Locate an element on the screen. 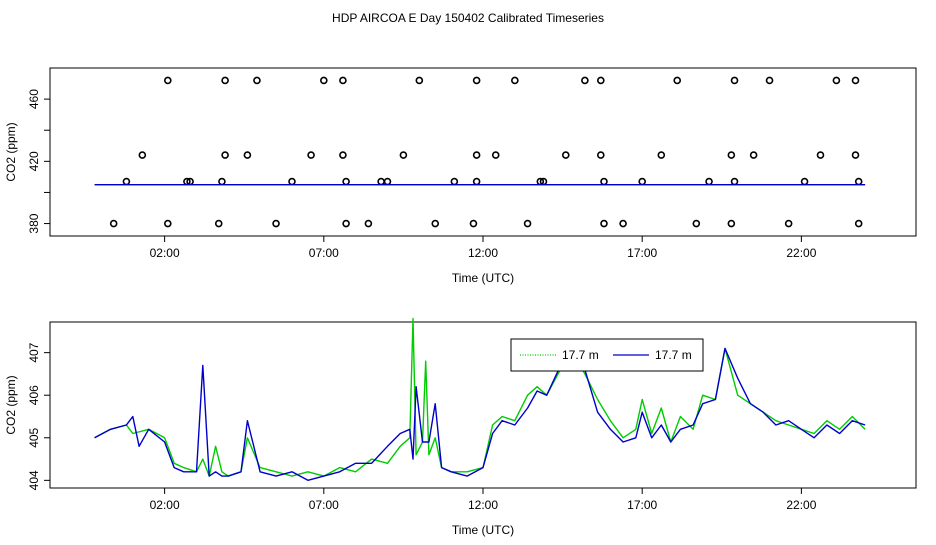 This screenshot has width=936, height=545. bottom-x-tick-label: 22:00 is located at coordinates (801, 505).